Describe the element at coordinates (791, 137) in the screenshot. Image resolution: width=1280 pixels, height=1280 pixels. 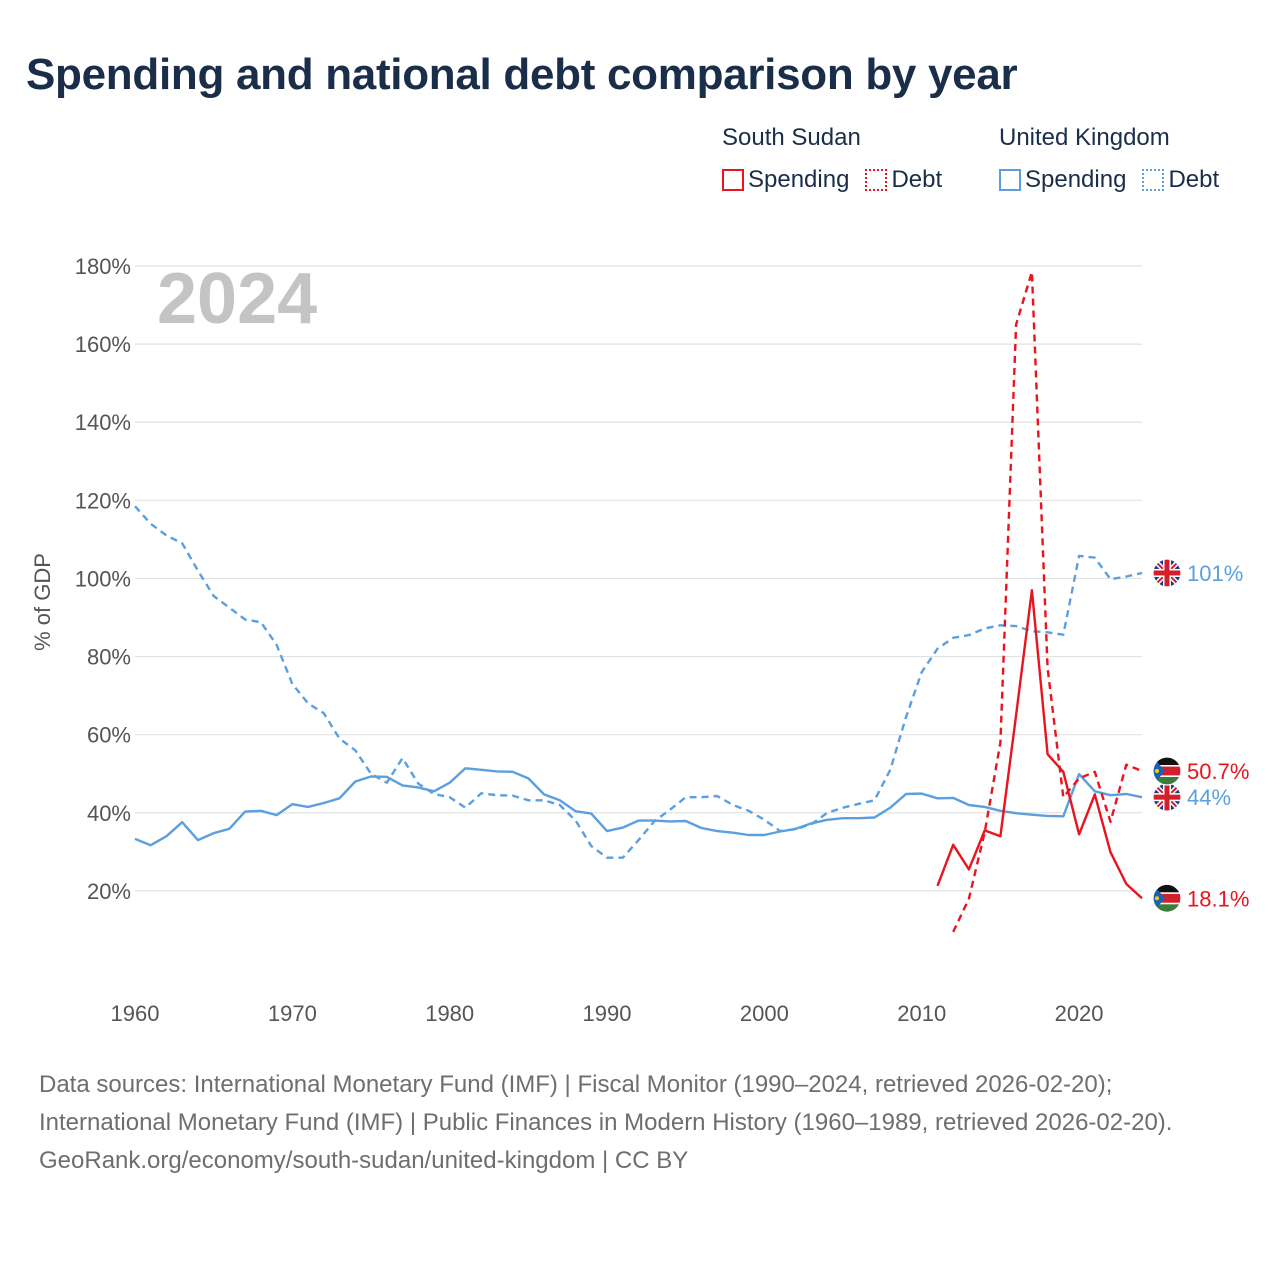
I see `legend-group-name: South Sudan` at that location.